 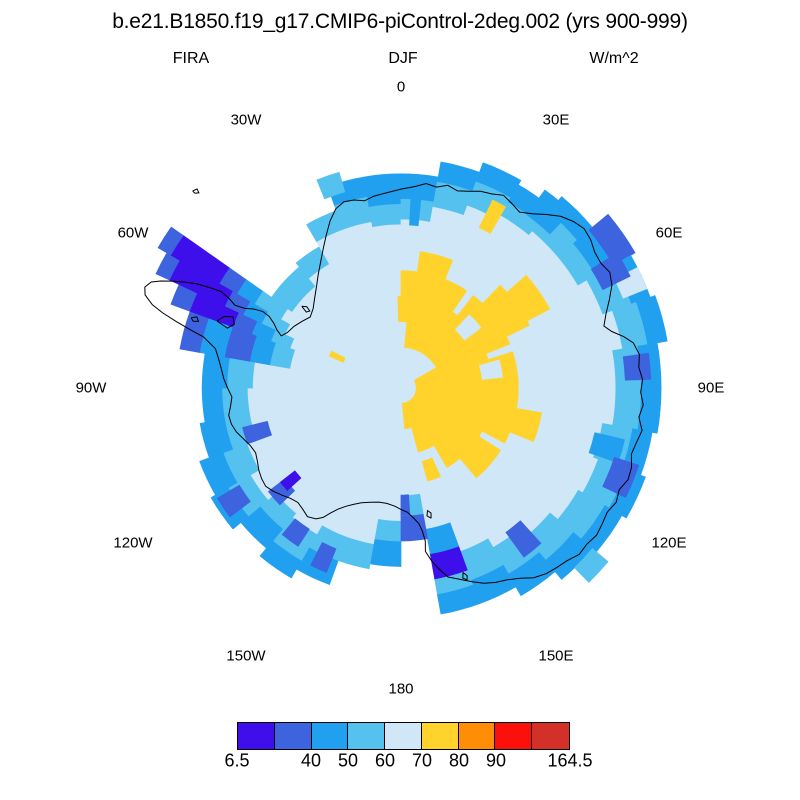 I want to click on colorbar-tick-164.5: 164.5, so click(x=570, y=760).